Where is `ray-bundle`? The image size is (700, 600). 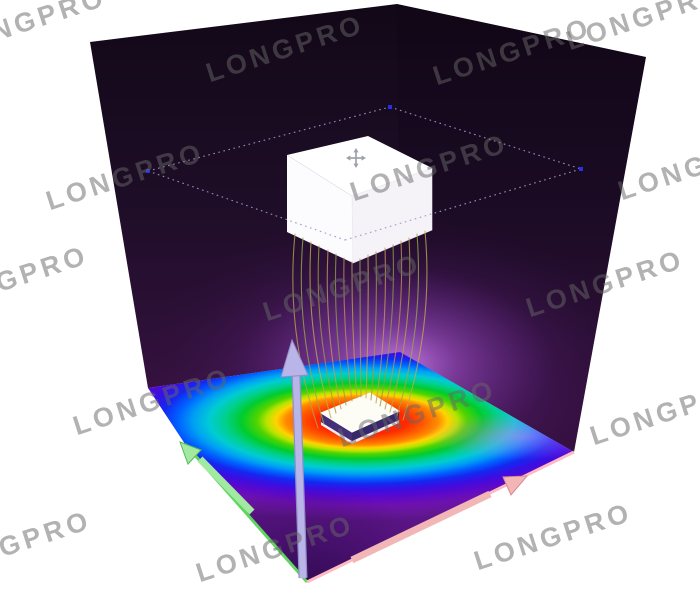
ray-bundle is located at coordinates (360, 329).